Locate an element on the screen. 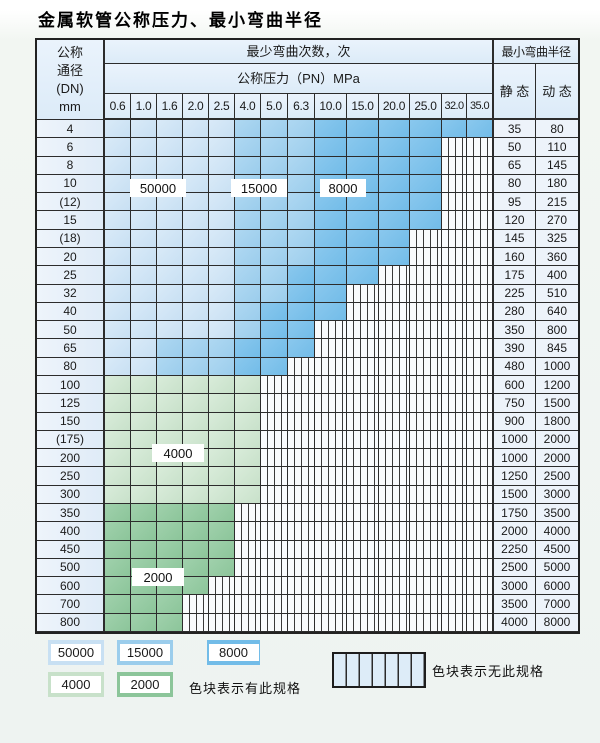 The image size is (600, 743). dynamic-cell: 640 is located at coordinates (557, 312).